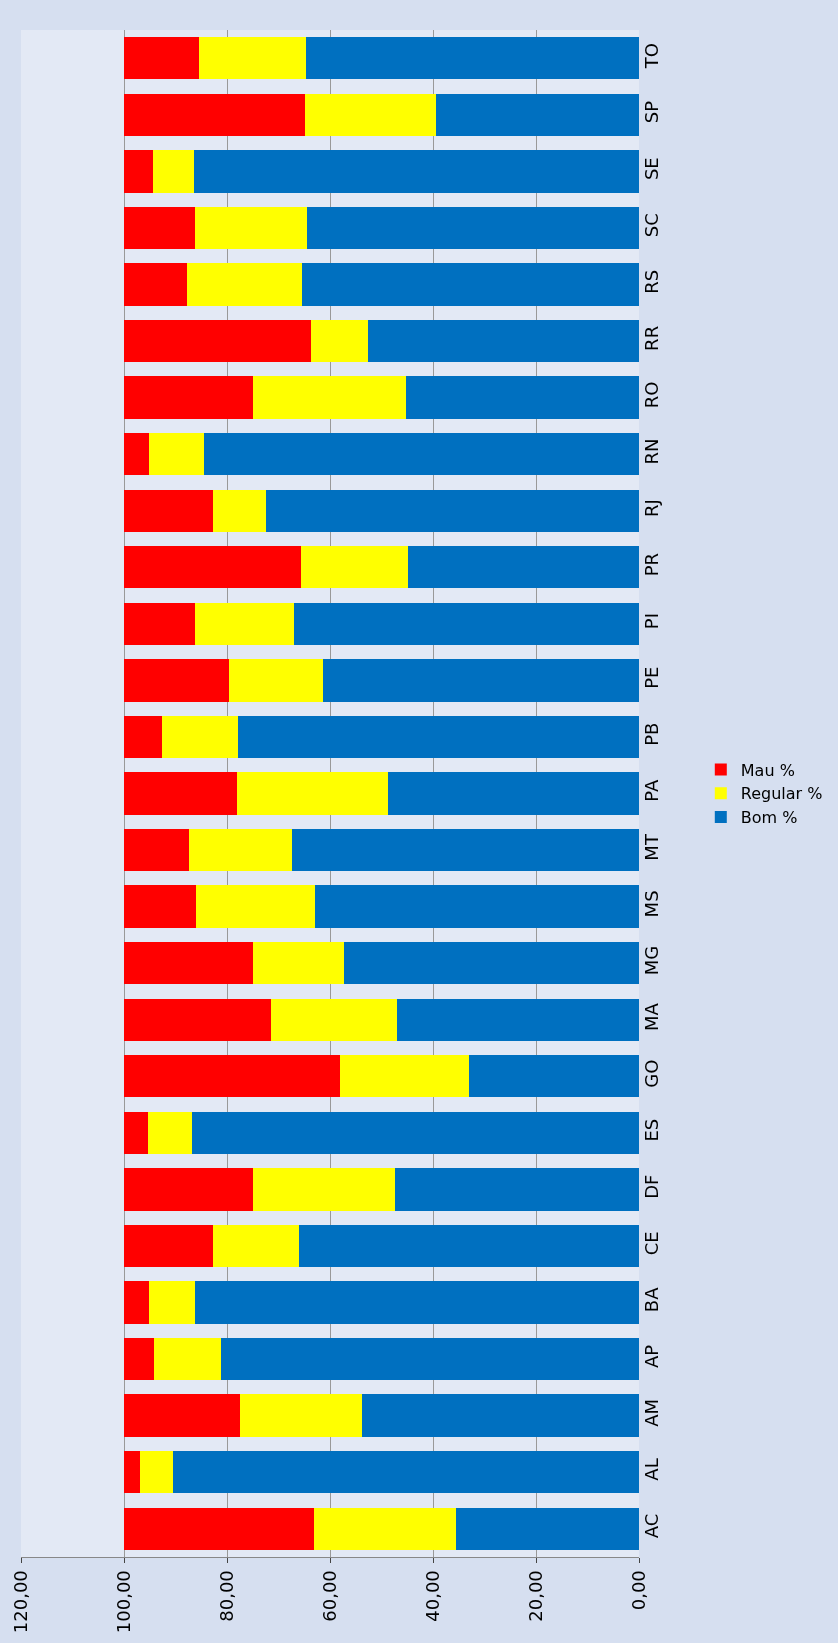 The image size is (838, 1643). What do you see at coordinates (651, 1412) in the screenshot?
I see `y-tick-label: AM` at bounding box center [651, 1412].